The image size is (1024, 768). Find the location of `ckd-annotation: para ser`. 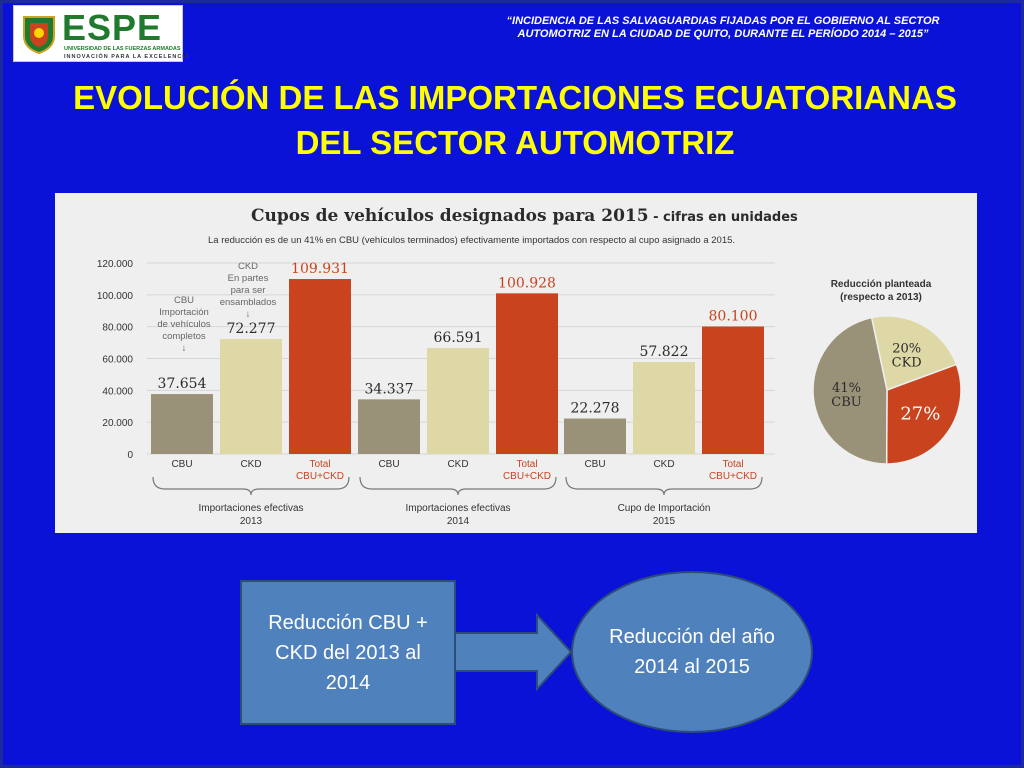

ckd-annotation: para ser is located at coordinates (248, 290).